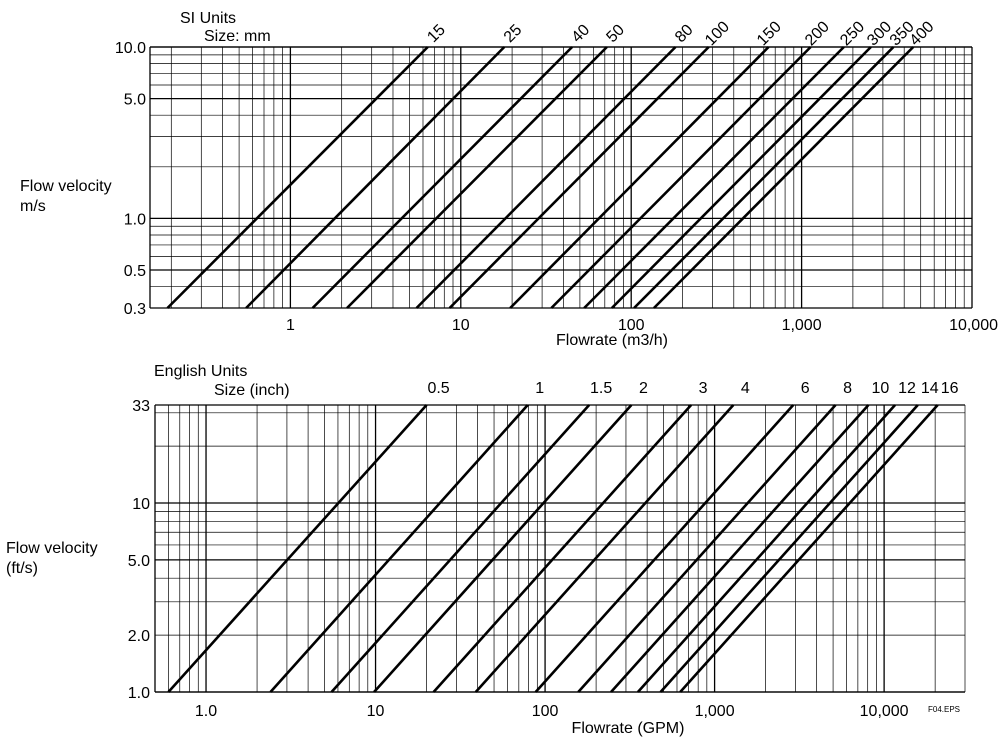  Describe the element at coordinates (612, 340) in the screenshot. I see `si-x-axis-label: Flowrate (m3/h)` at that location.